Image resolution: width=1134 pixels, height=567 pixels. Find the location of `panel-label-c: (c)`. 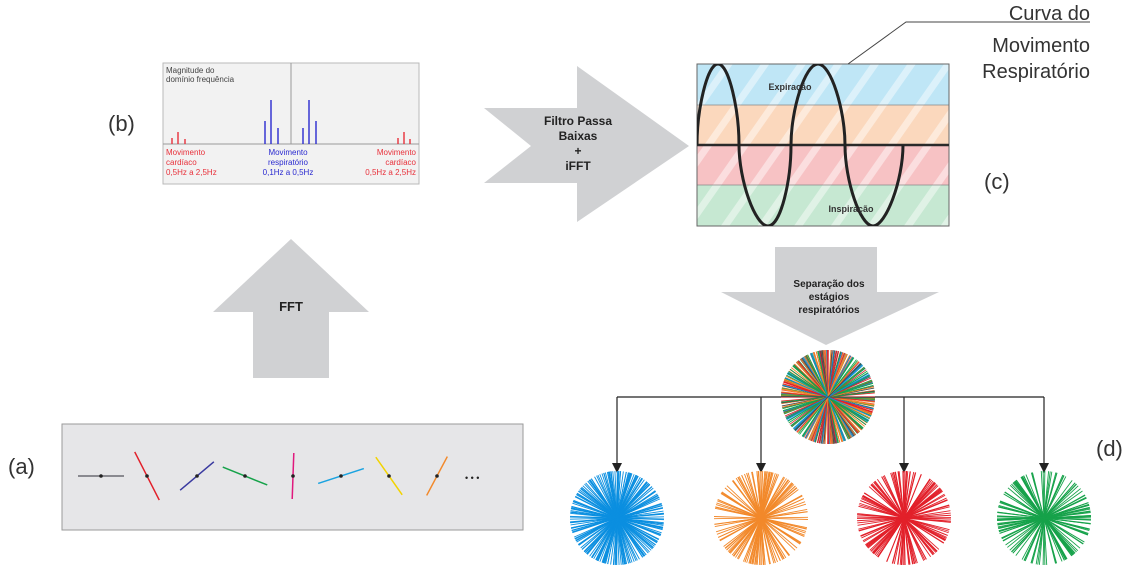

panel-label-c: (c) is located at coordinates (997, 181).